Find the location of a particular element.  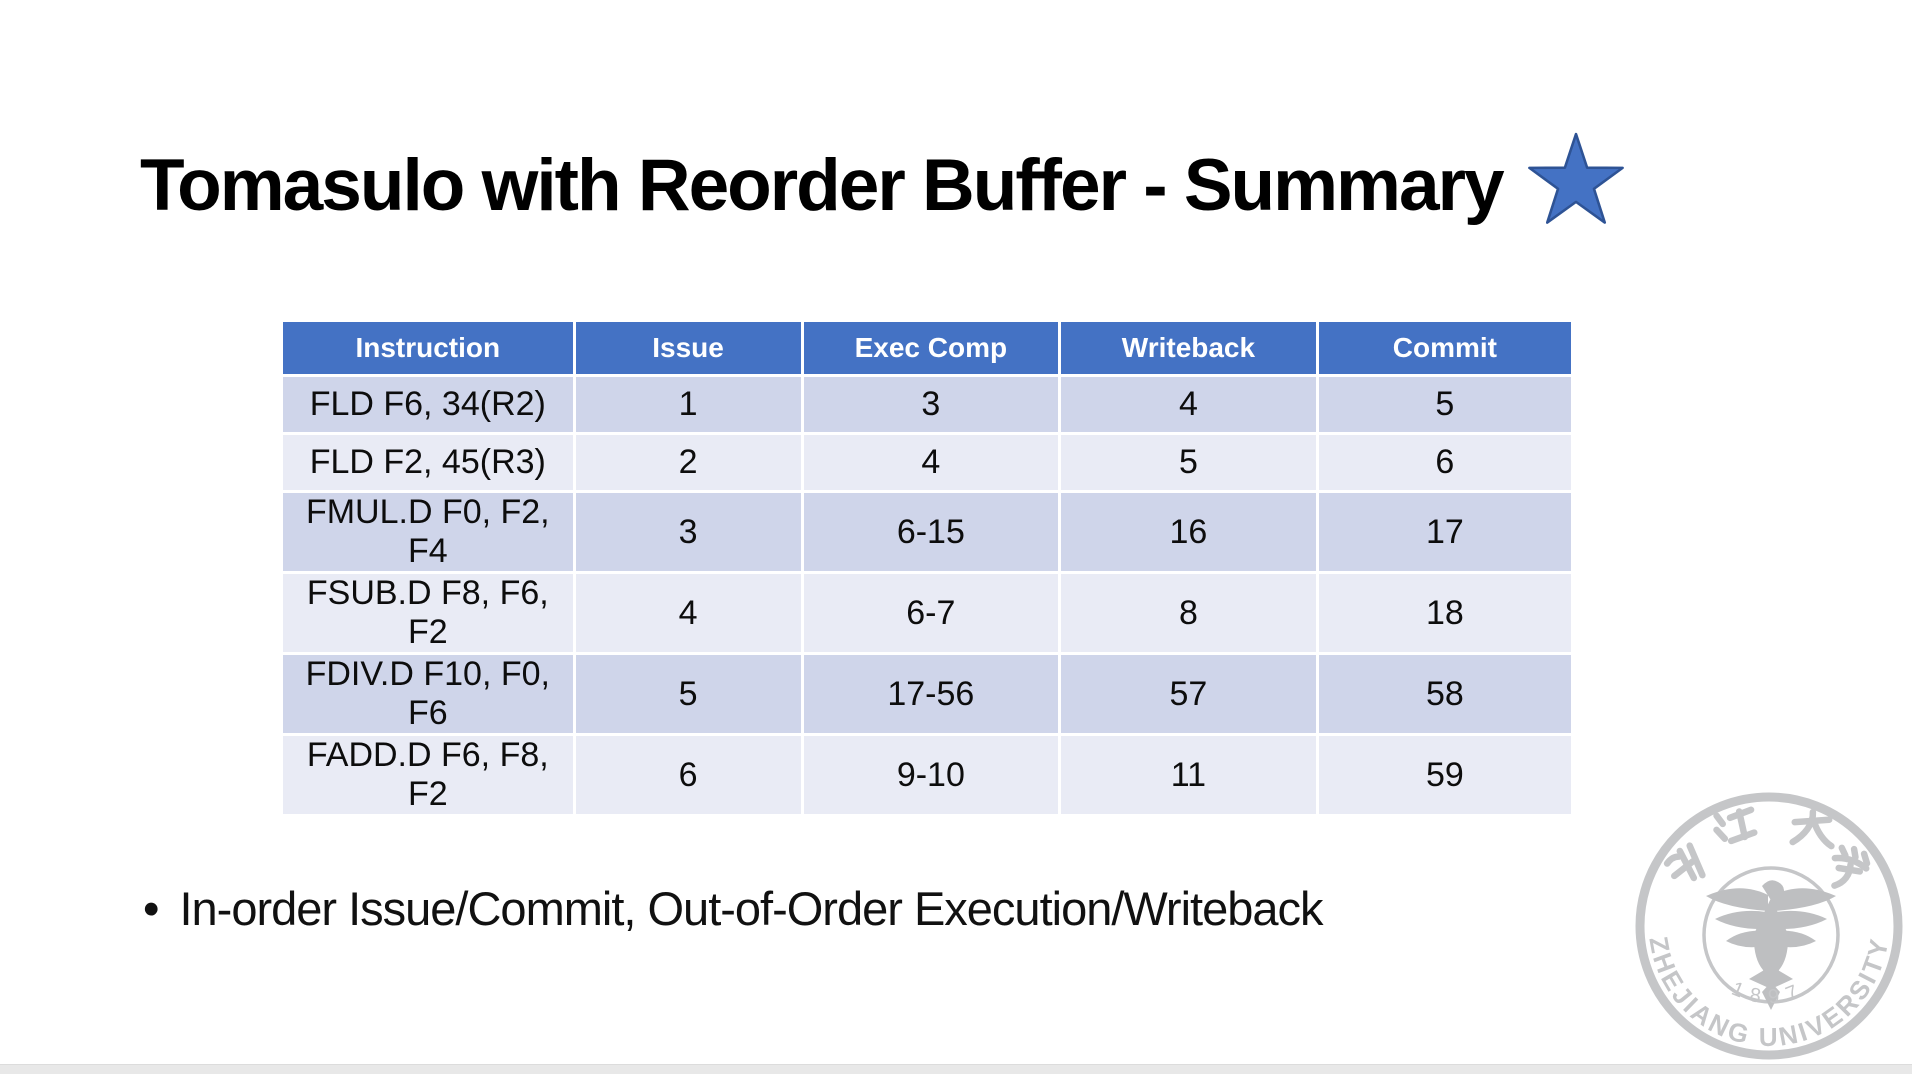

page-title: Tomasulo with Reorder Buffer - Summary is located at coordinates (822, 185).